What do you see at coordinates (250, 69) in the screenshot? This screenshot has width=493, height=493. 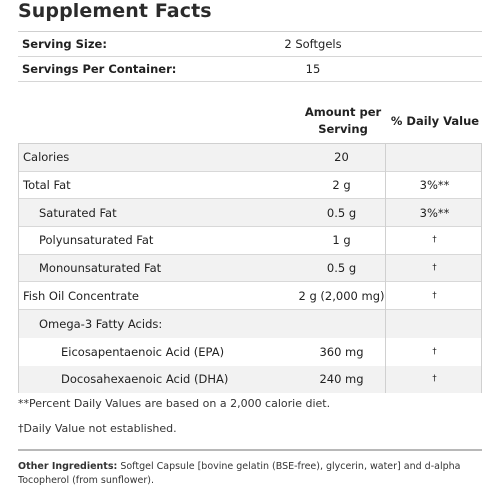 I see `servings-per-container-row: Servings Per Container: 15` at bounding box center [250, 69].